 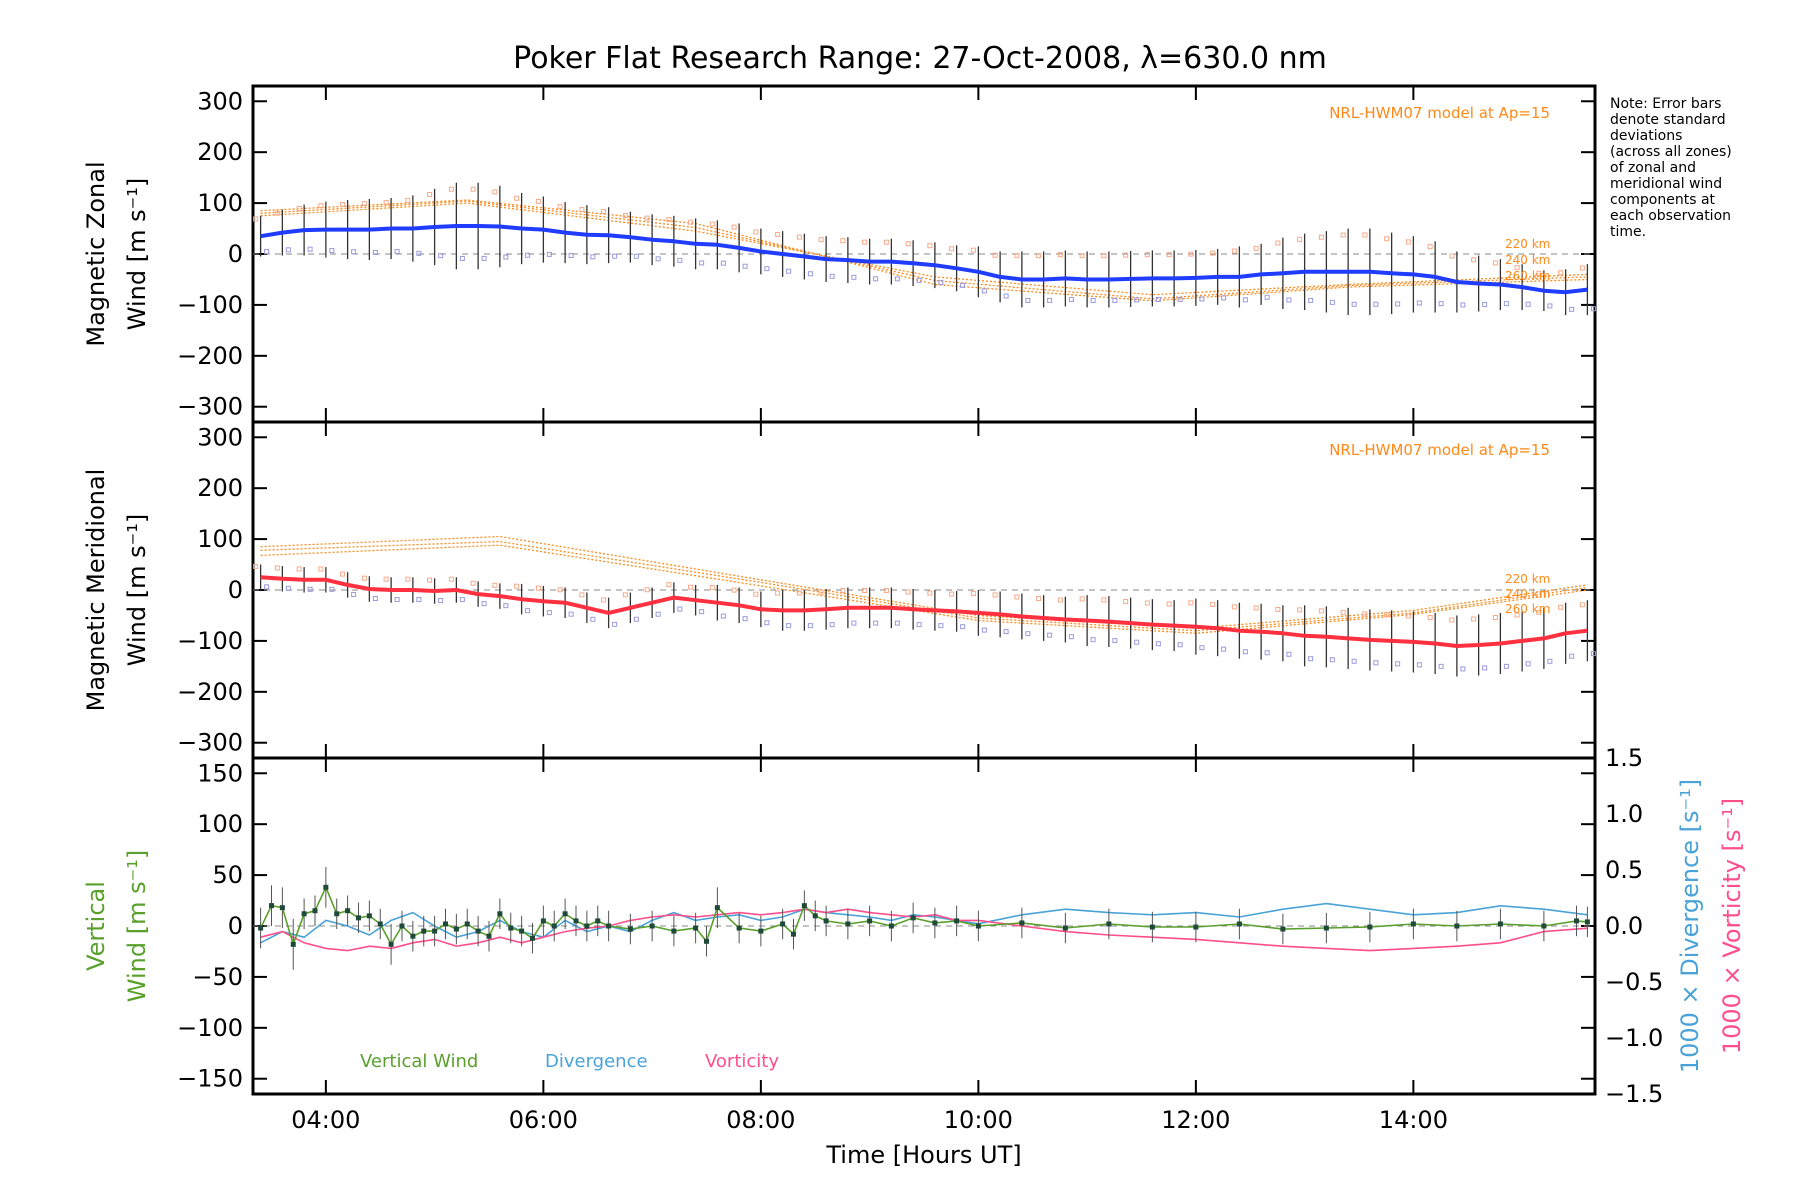 What do you see at coordinates (924, 259) in the screenshot?
I see `zonal-mean-wind-line` at bounding box center [924, 259].